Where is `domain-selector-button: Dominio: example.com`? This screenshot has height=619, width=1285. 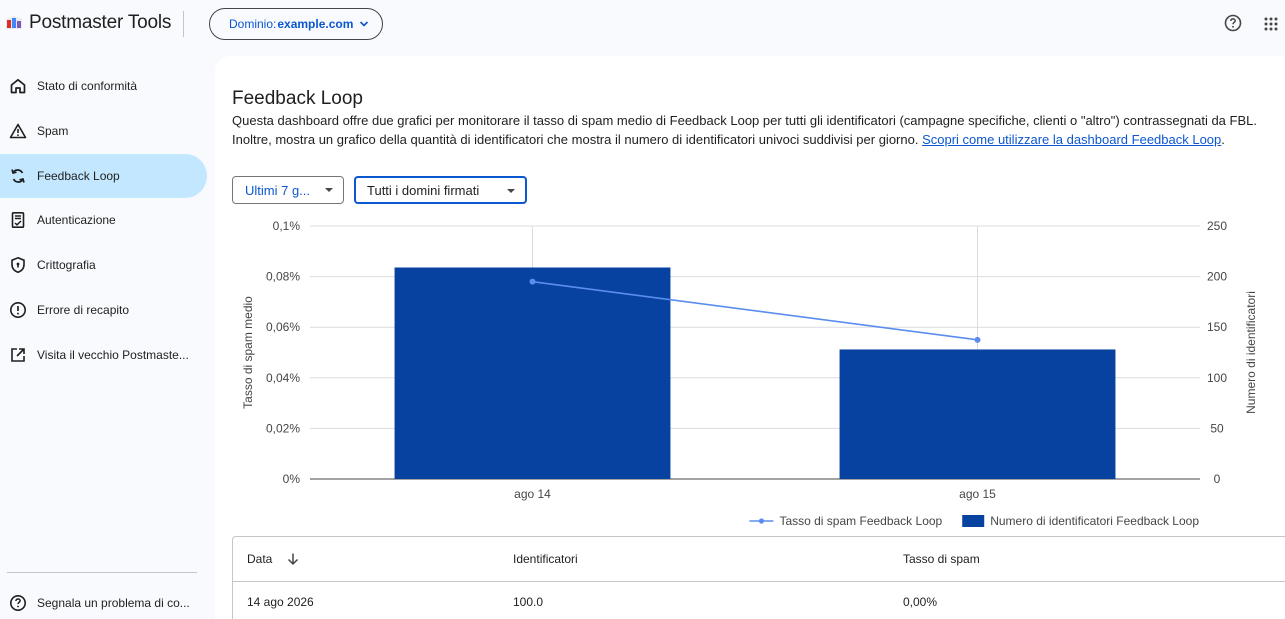 domain-selector-button: Dominio: example.com is located at coordinates (296, 24).